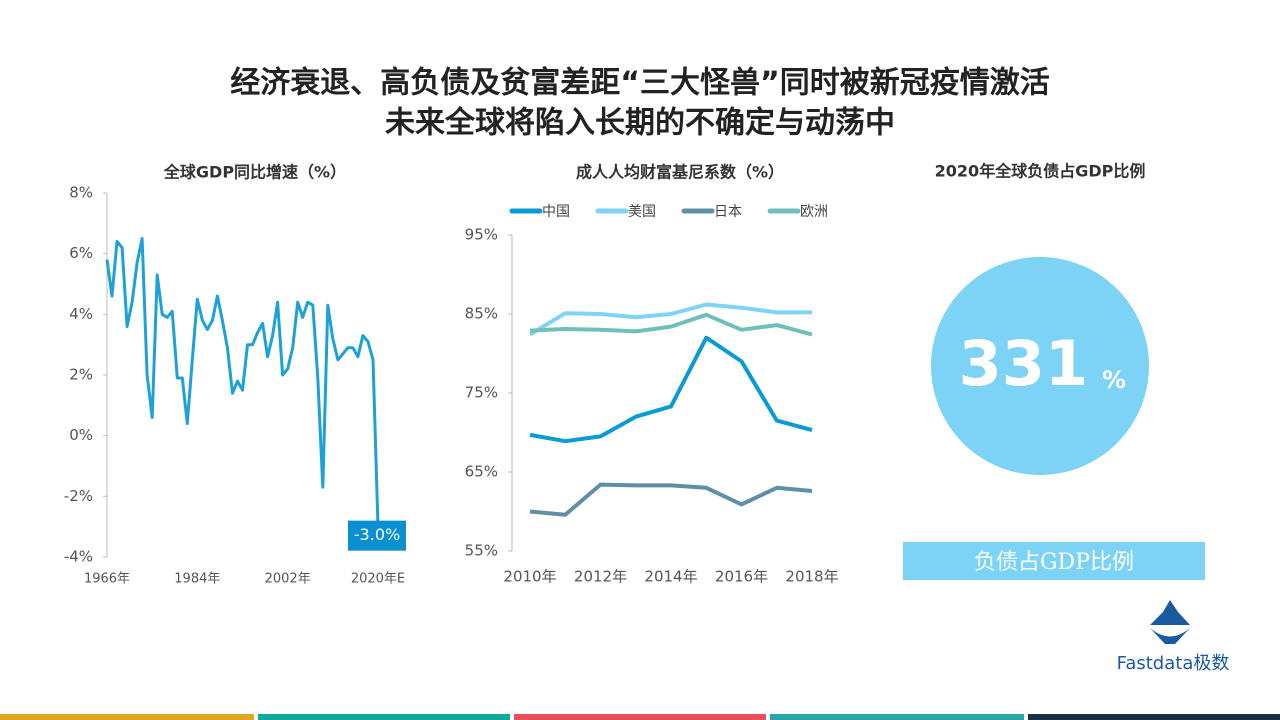  I want to click on y-tick-label: 8%, so click(81, 193).